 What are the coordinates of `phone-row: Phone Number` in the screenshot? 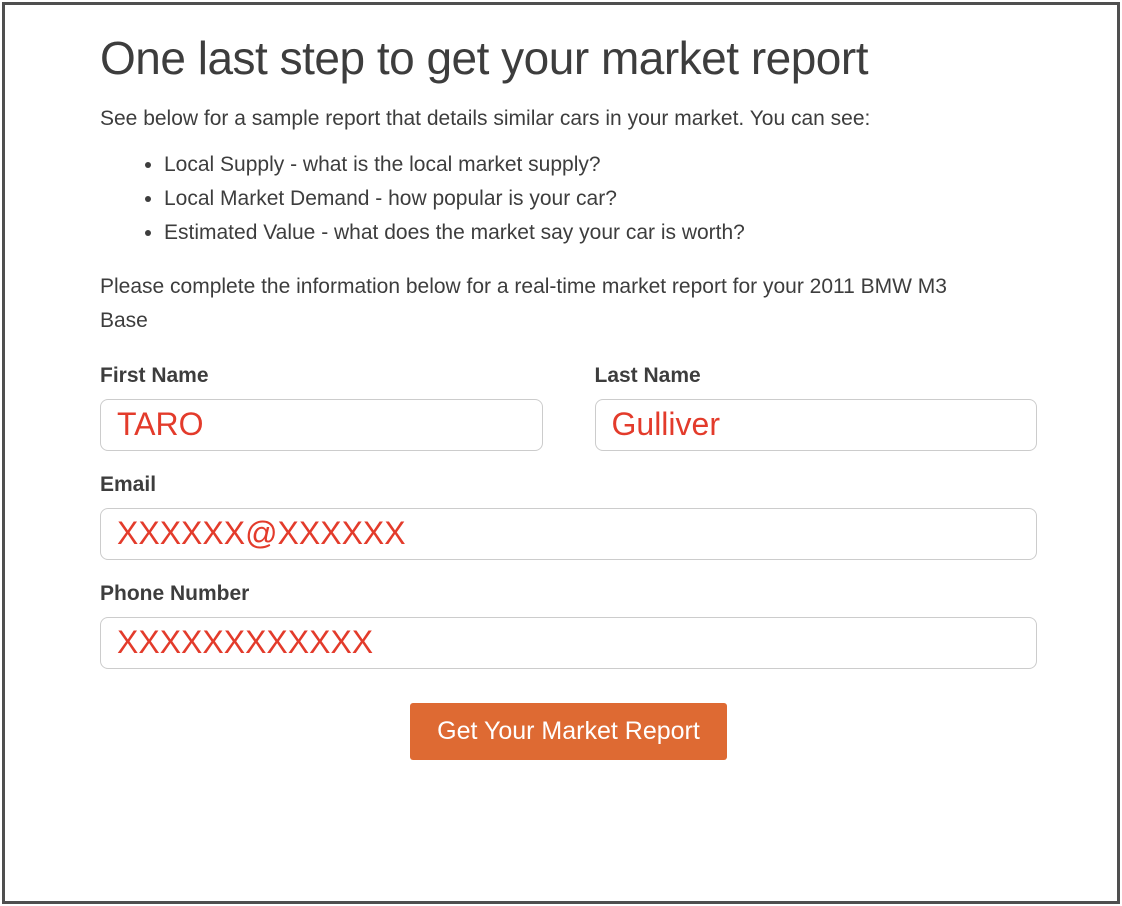 It's located at (568, 625).